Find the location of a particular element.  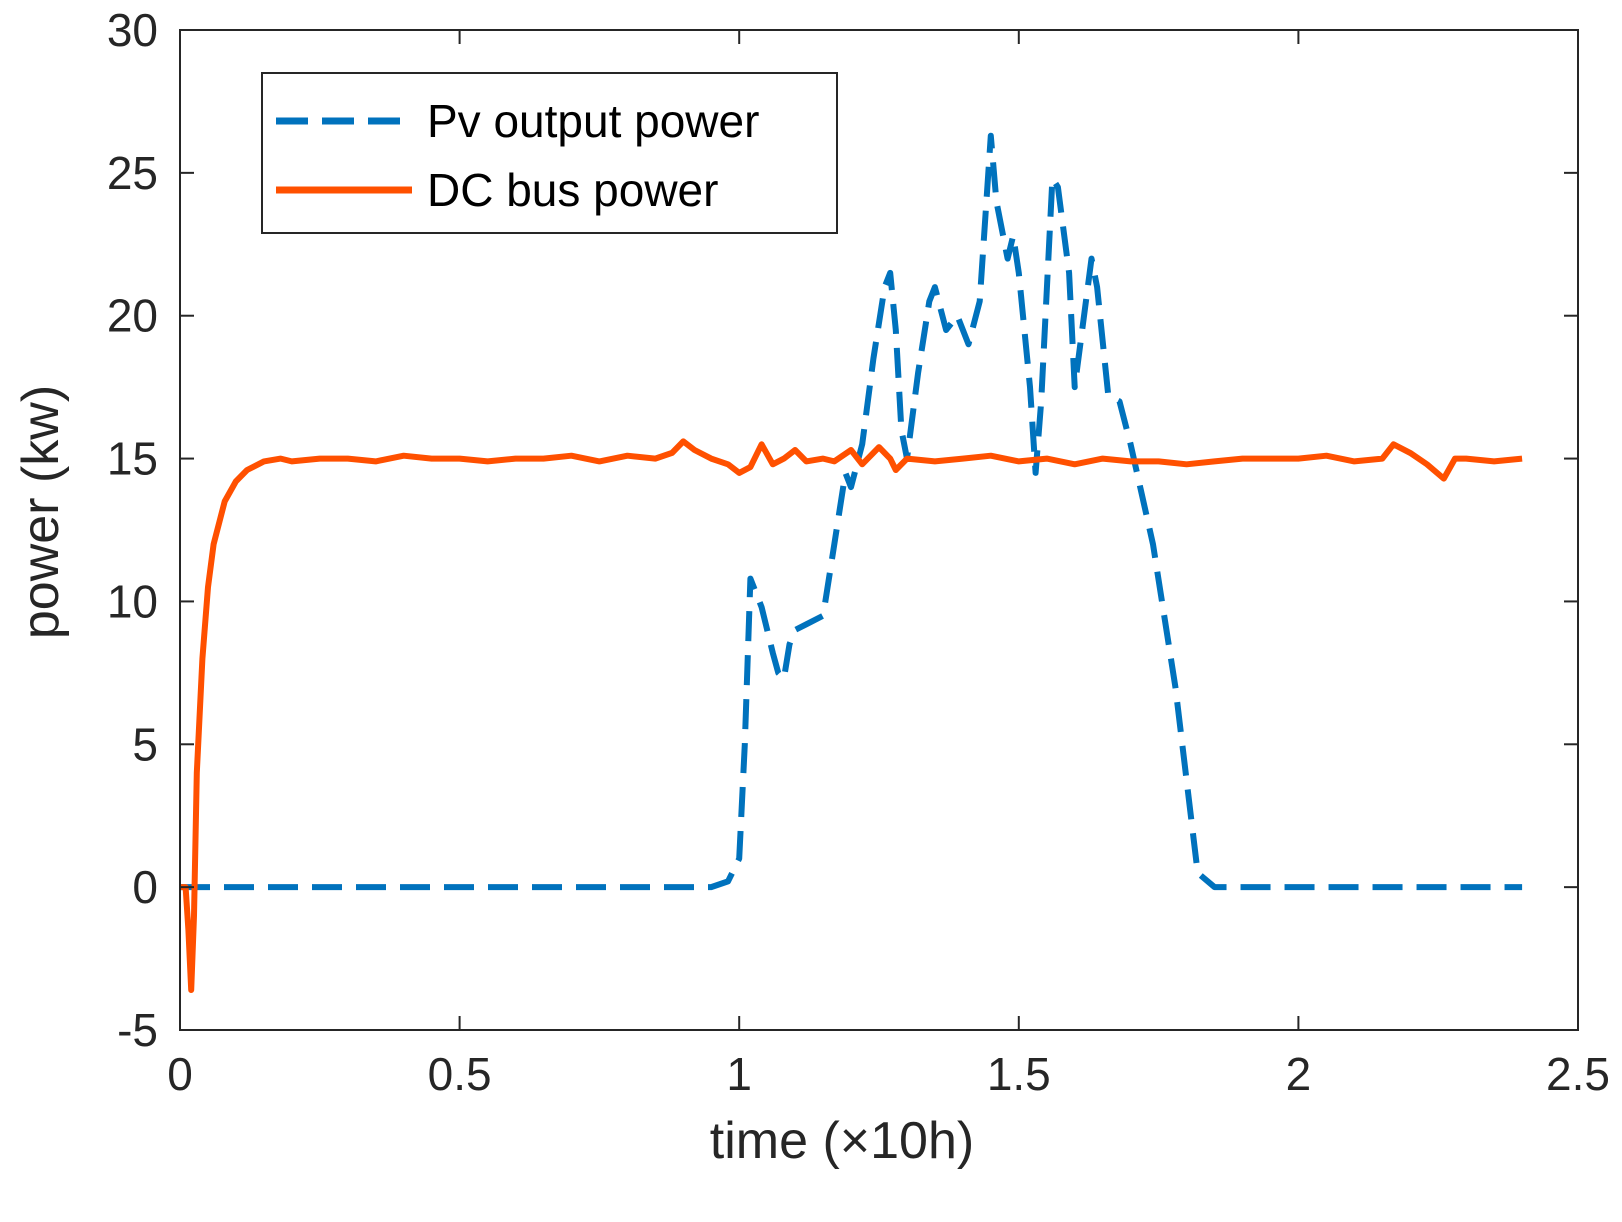

x-tick-label: 2.5 is located at coordinates (1578, 1074).